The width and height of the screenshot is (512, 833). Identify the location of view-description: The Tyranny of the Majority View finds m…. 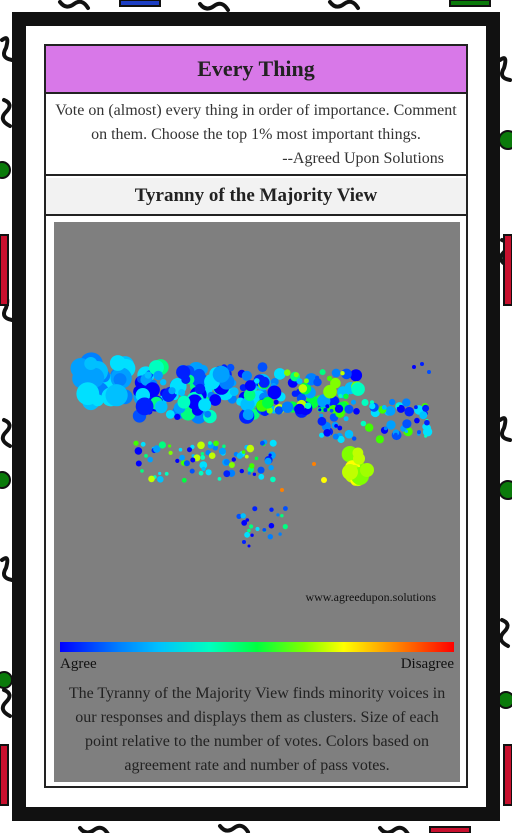
(257, 729).